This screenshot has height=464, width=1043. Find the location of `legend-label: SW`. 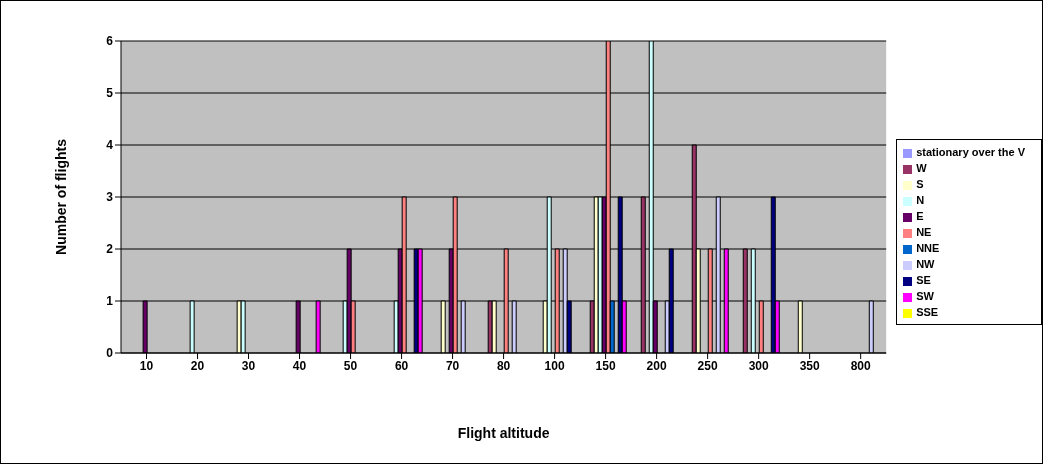

legend-label: SW is located at coordinates (925, 296).